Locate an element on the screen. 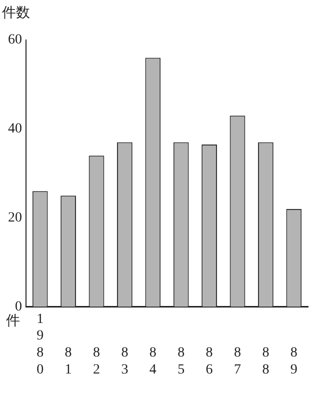 This screenshot has width=320, height=412. x-tick-label: 86 is located at coordinates (209, 361).